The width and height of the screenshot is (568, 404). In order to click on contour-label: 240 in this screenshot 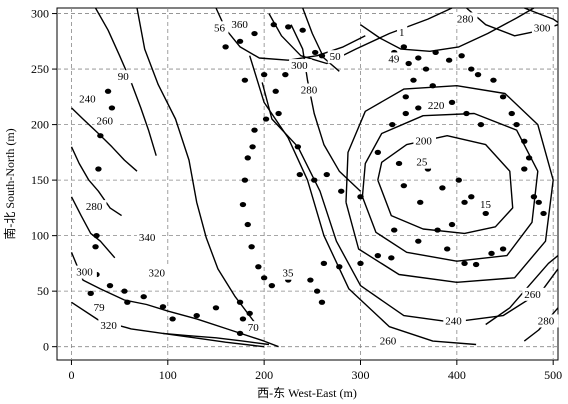, I will do `click(453, 321)`.